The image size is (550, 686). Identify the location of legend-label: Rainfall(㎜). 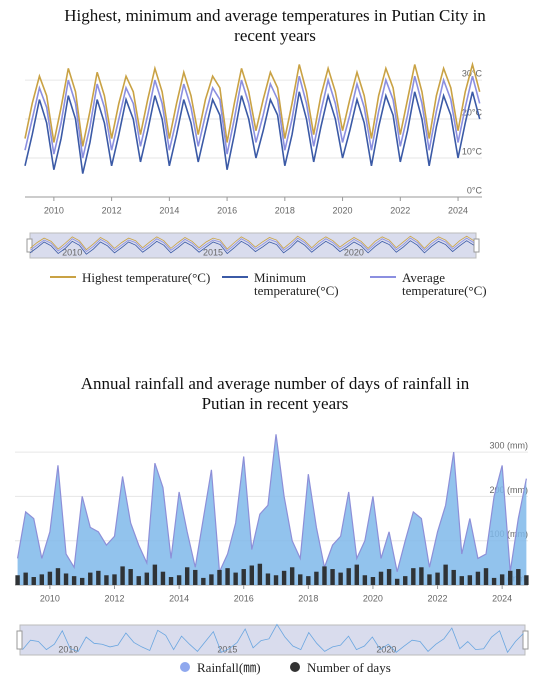
(229, 667).